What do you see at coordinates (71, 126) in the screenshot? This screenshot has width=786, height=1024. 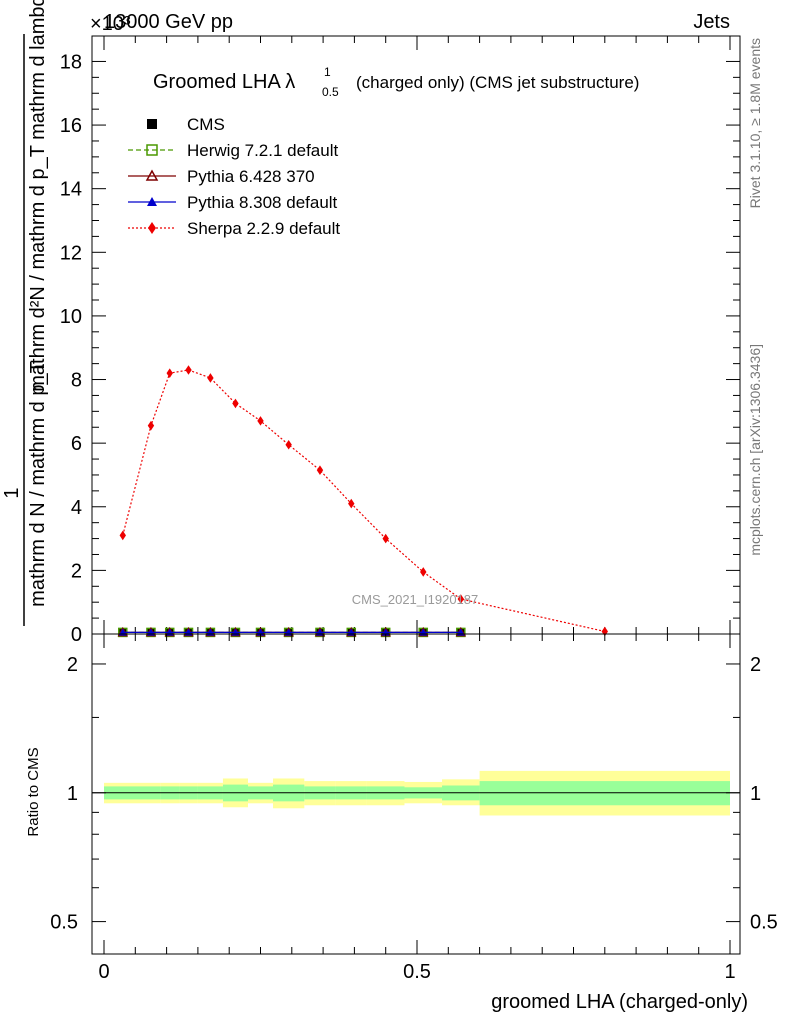 I see `main-y-tick-label: 16` at bounding box center [71, 126].